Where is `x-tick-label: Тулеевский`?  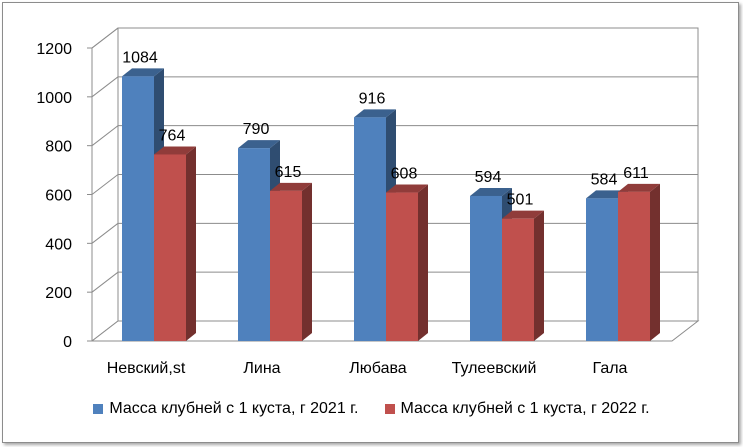 x-tick-label: Тулеевский is located at coordinates (494, 368).